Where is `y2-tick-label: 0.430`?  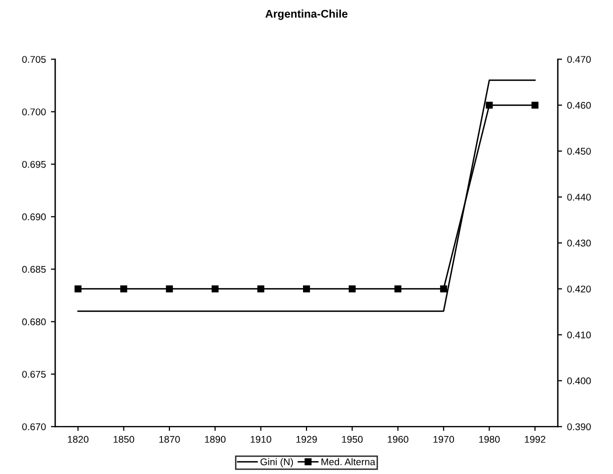 y2-tick-label: 0.430 is located at coordinates (579, 243).